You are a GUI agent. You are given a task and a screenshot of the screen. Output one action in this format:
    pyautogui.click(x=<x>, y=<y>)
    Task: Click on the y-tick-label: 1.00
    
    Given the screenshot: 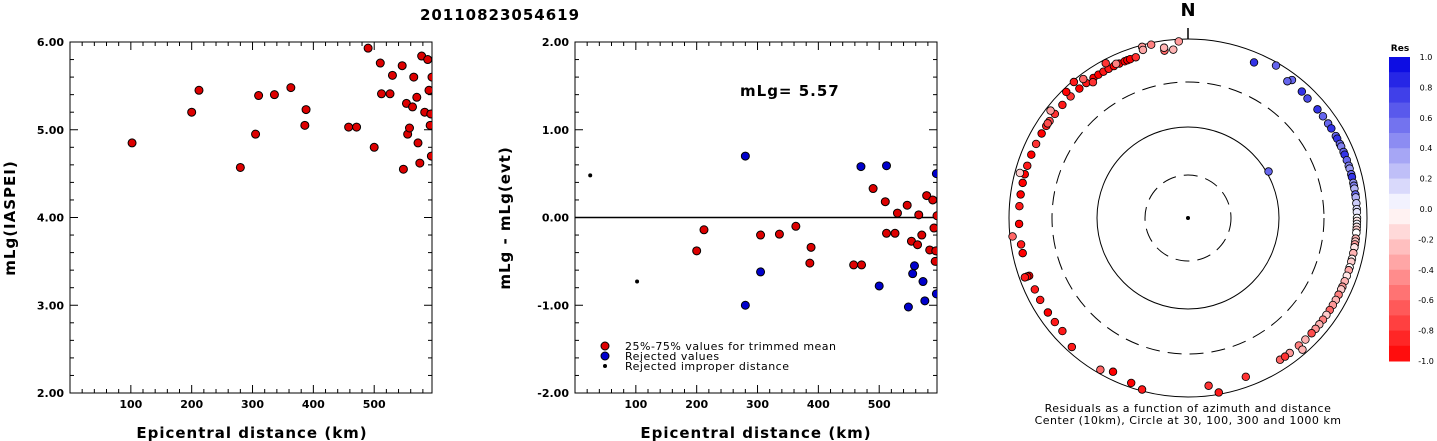 What is the action you would take?
    pyautogui.click(x=555, y=130)
    